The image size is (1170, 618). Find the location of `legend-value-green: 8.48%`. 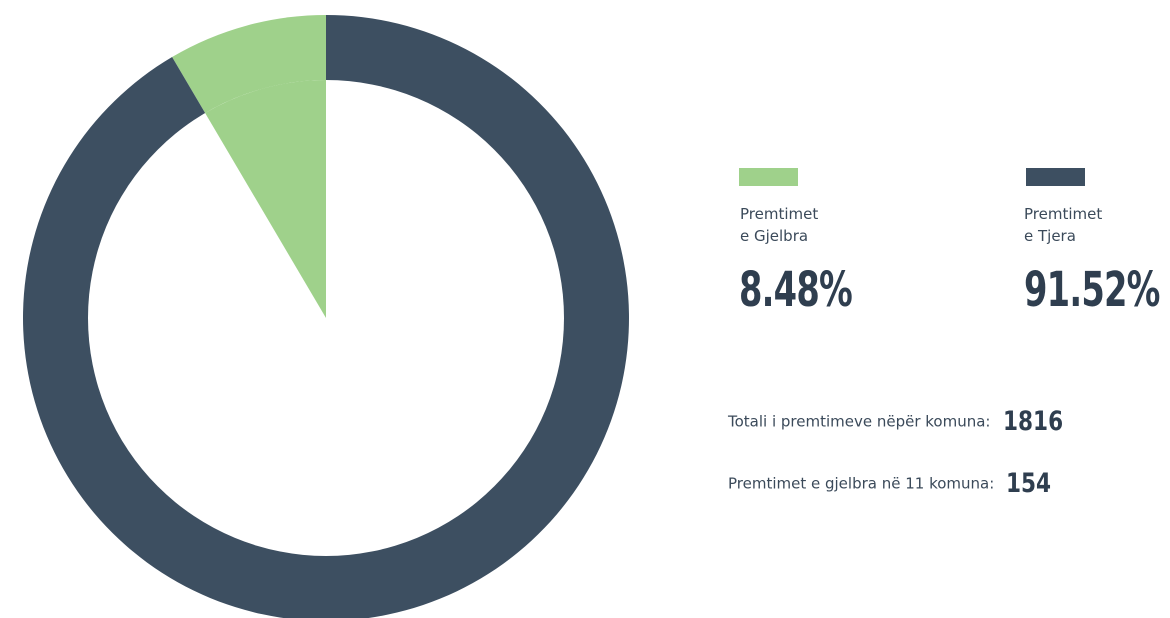

legend-value-green: 8.48% is located at coordinates (796, 290).